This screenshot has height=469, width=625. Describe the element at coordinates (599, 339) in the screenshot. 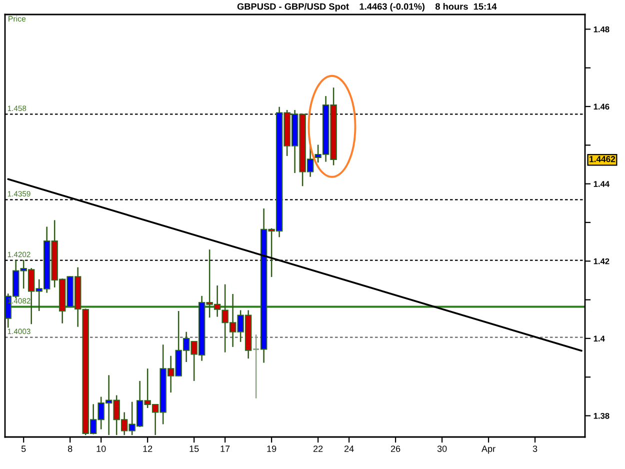

I see `y-tick-label: 1.4` at that location.